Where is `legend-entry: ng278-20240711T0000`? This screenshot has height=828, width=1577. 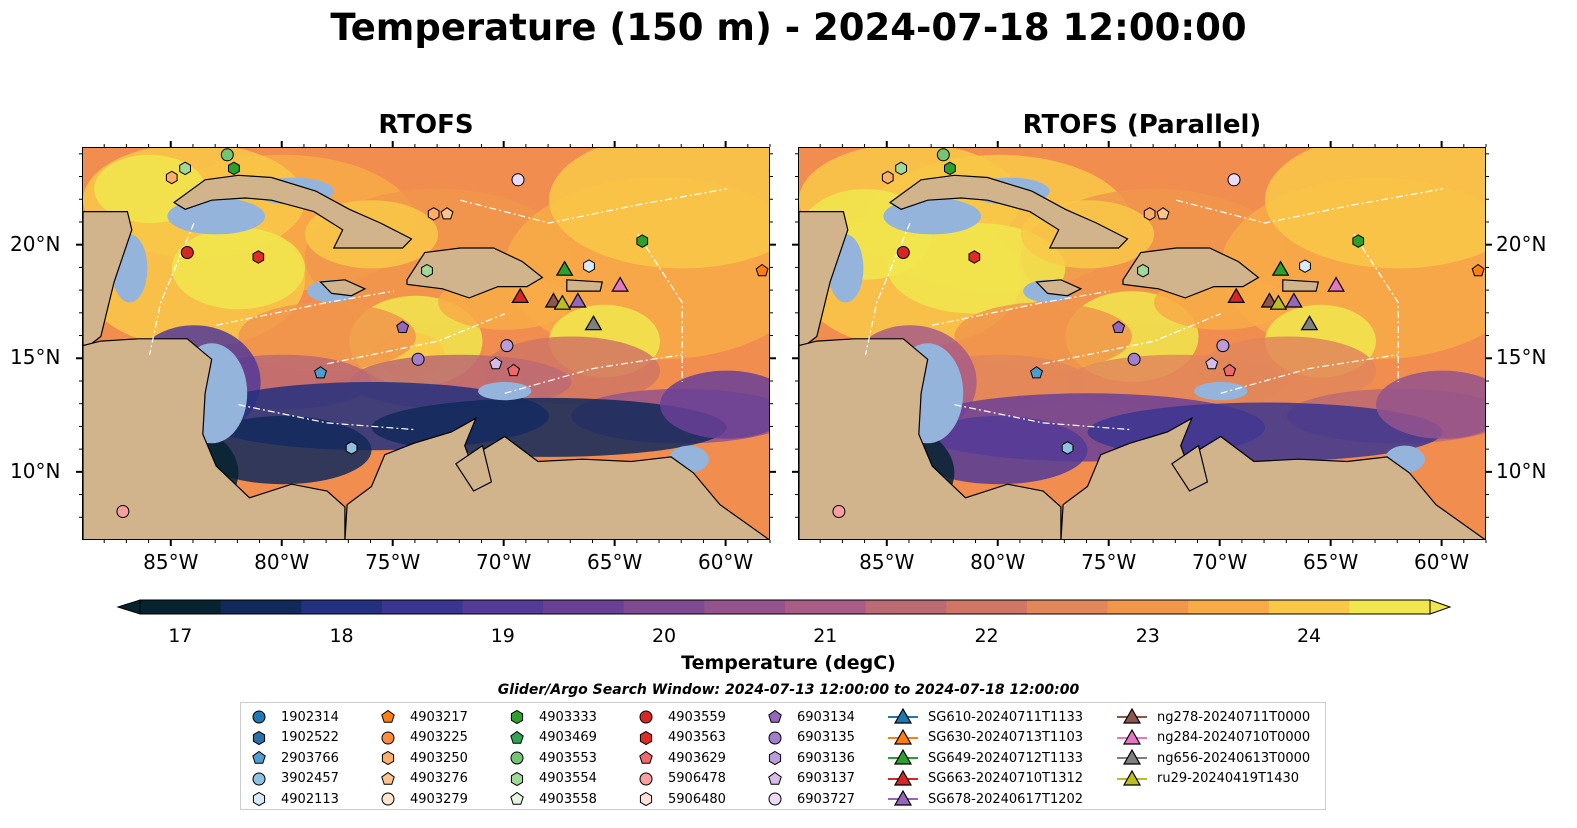
legend-entry: ng278-20240711T0000 is located at coordinates (1213, 717).